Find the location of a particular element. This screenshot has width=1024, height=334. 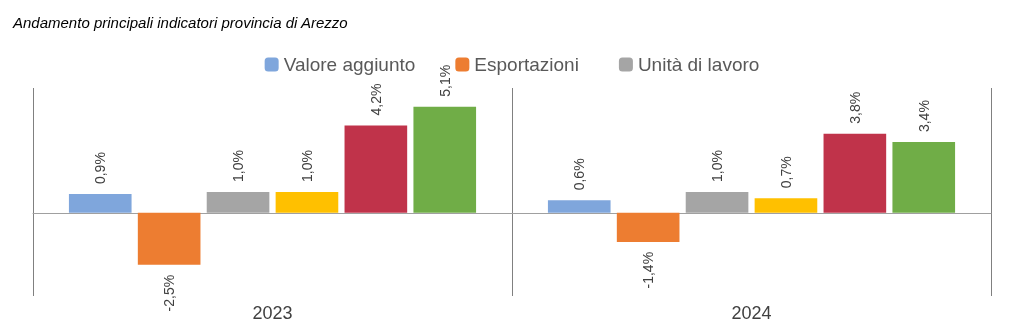

chart-title: Andamento principali indicatori provincia di Arezzo is located at coordinates (180, 22).